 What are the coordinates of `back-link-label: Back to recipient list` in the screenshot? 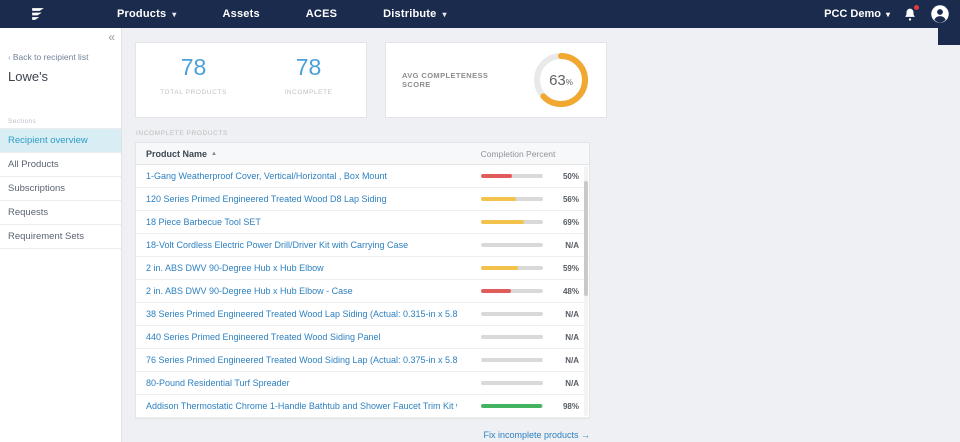 It's located at (50, 57).